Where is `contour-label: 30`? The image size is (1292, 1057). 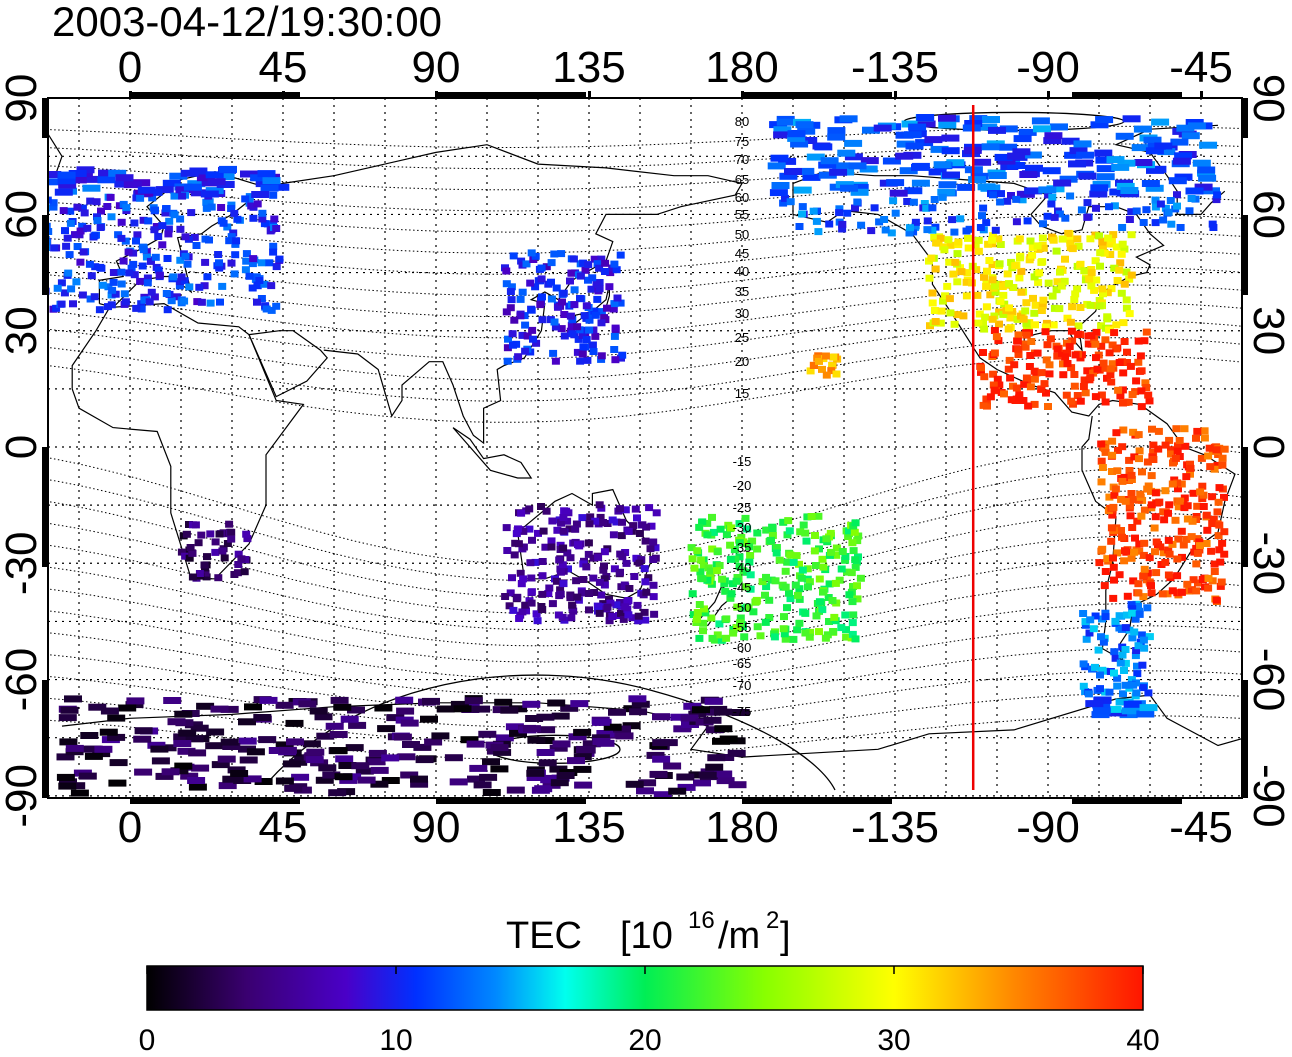
contour-label: 30 is located at coordinates (742, 313).